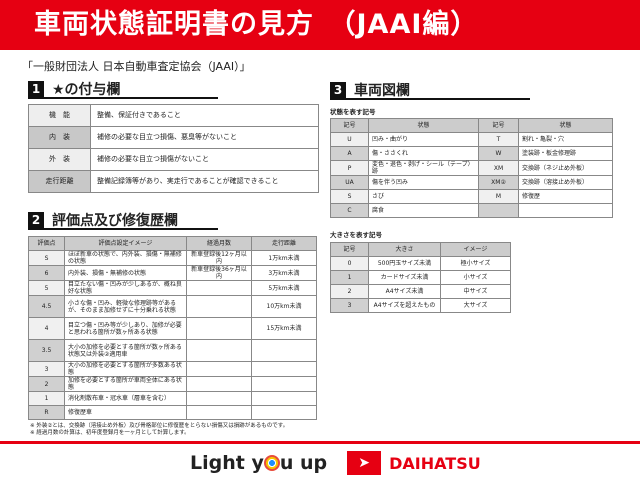 Image resolution: width=640 pixels, height=480 pixels. Describe the element at coordinates (36, 88) in the screenshot. I see `section-number: 1` at that location.